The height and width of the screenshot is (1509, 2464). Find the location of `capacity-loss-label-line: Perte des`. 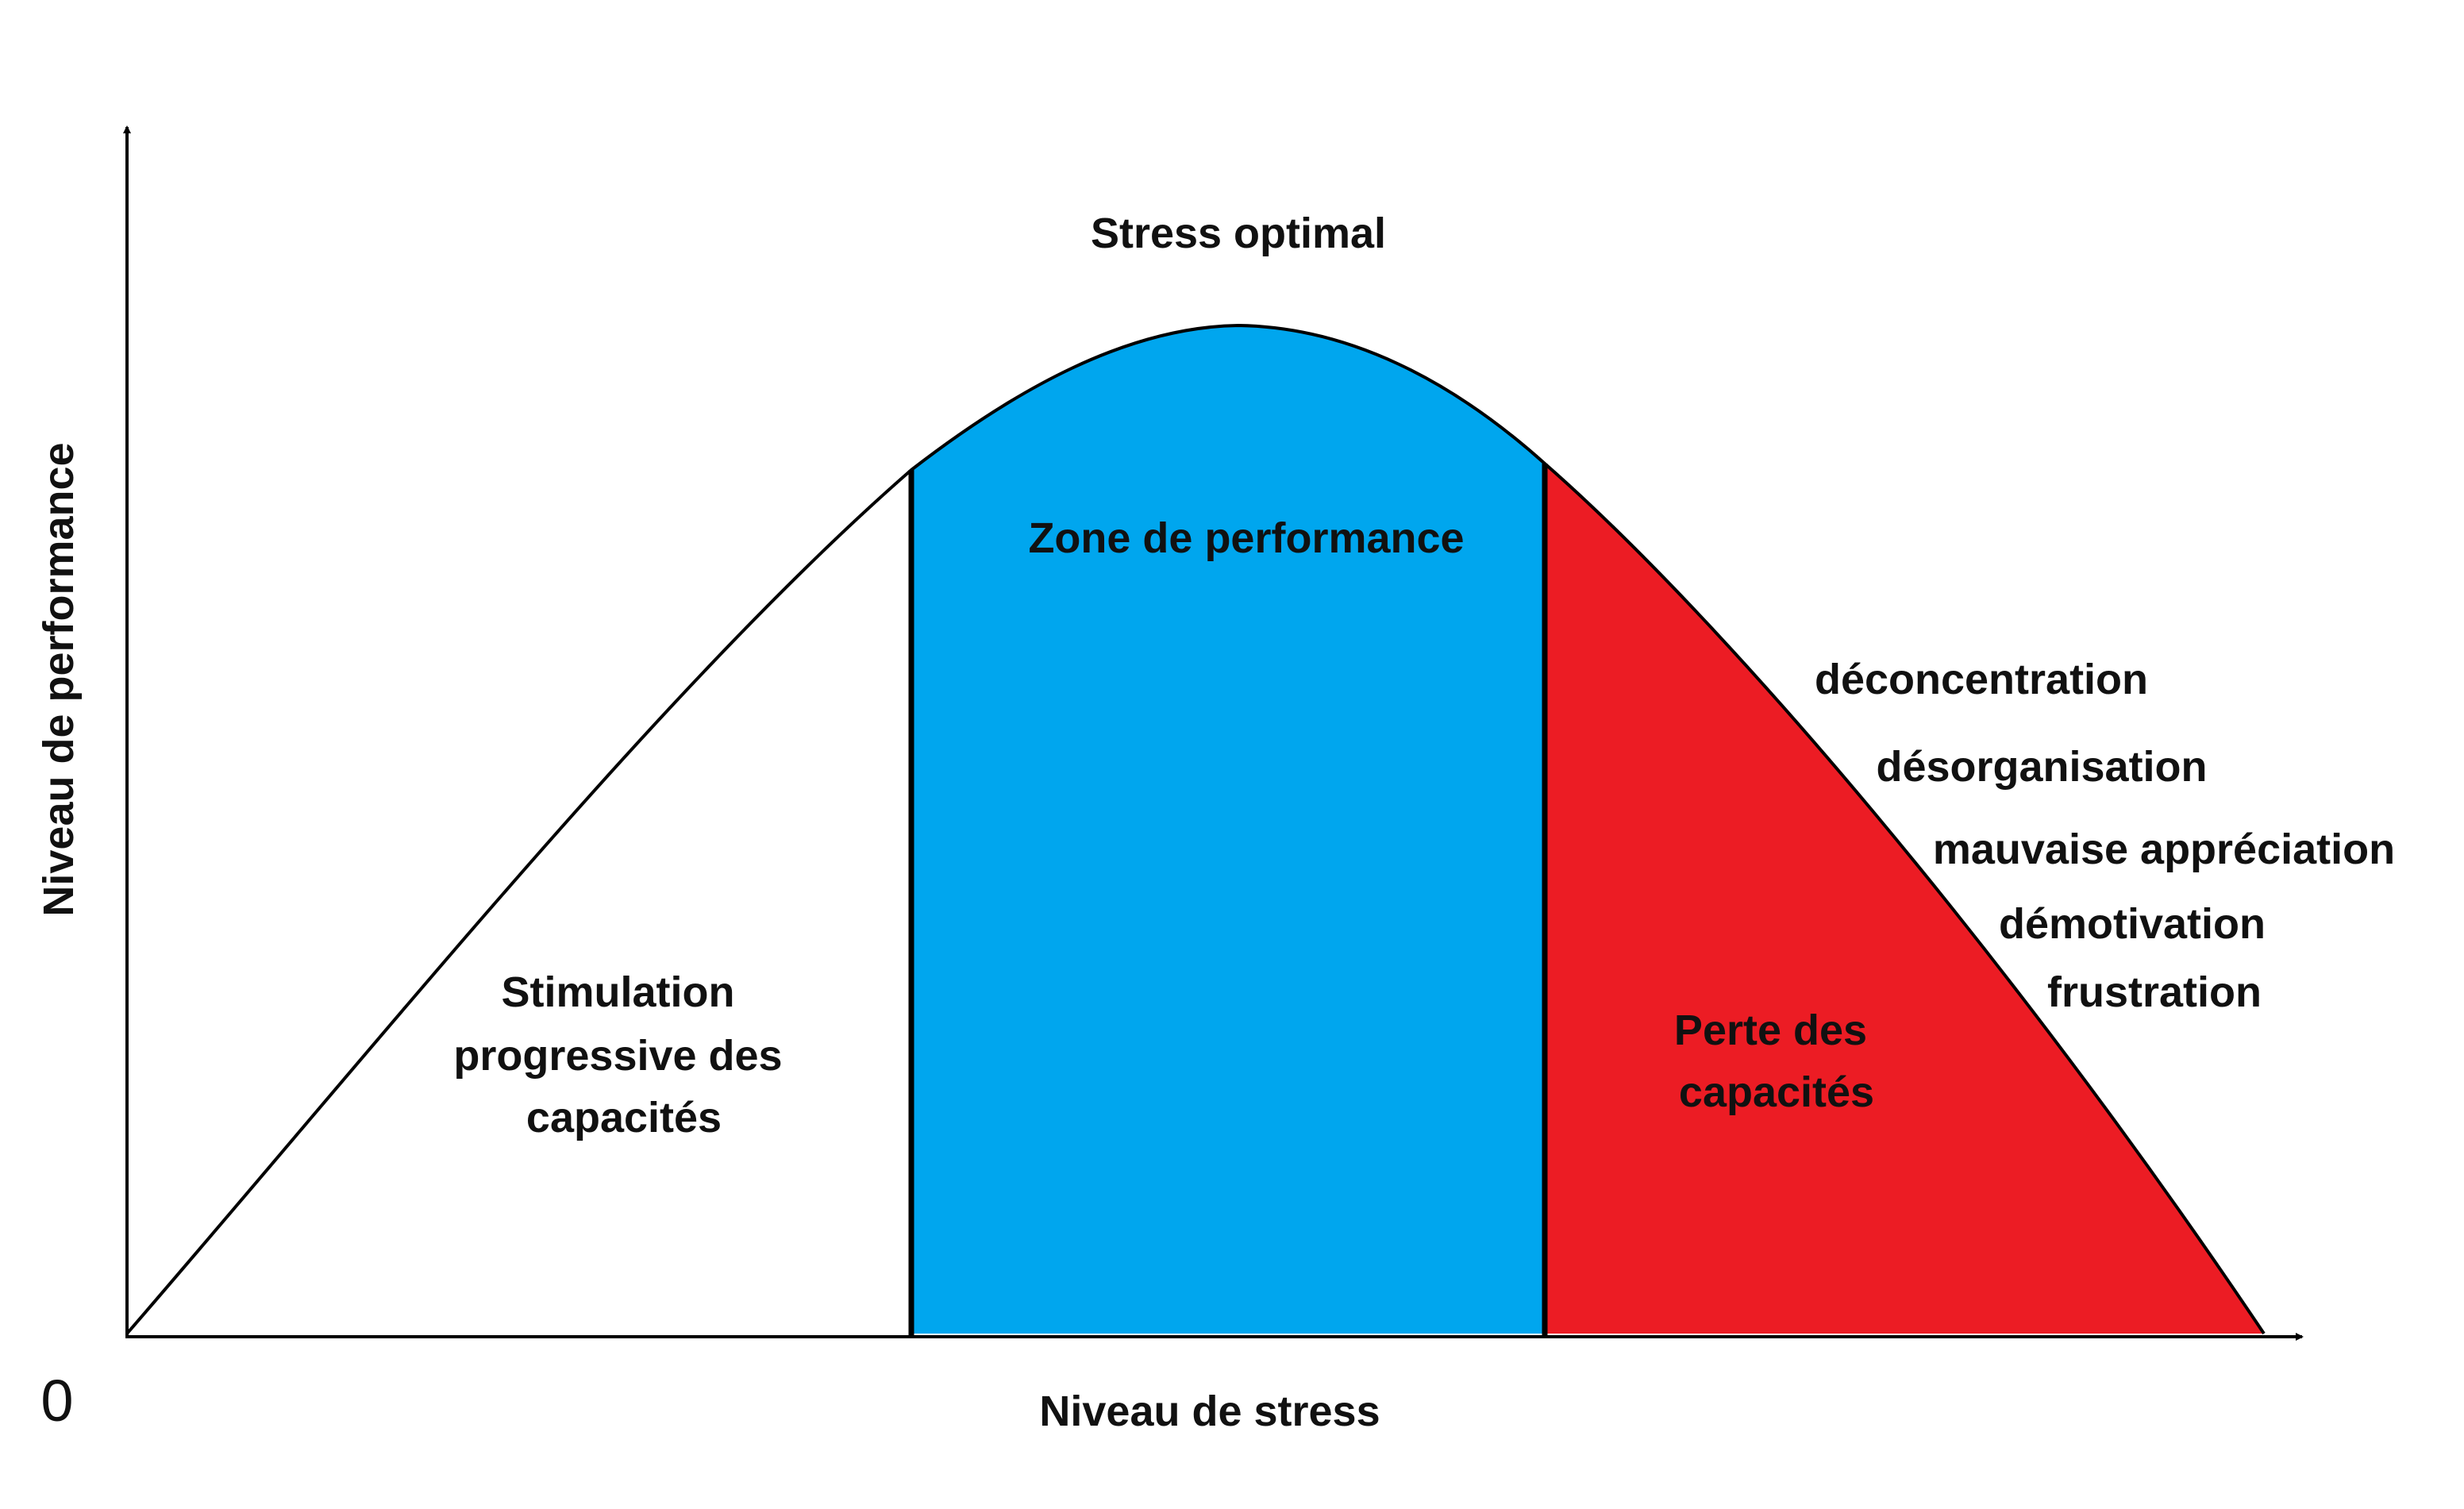

capacity-loss-label-line: Perte des is located at coordinates (1770, 1030).